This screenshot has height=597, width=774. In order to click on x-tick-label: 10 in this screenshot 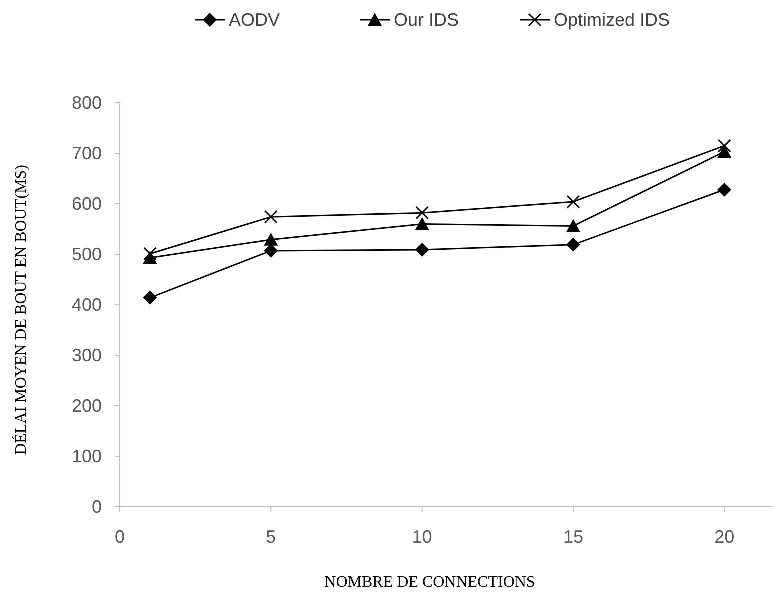, I will do `click(422, 537)`.